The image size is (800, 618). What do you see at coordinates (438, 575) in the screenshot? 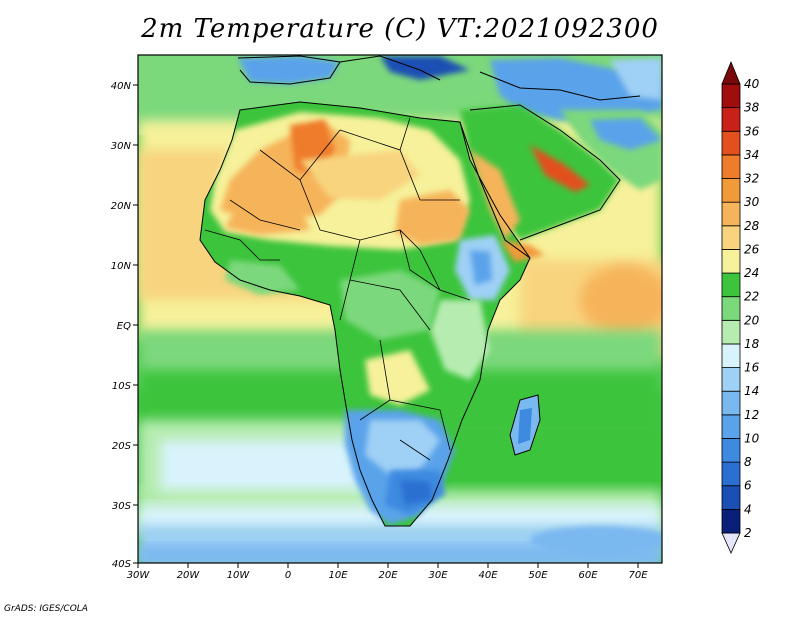
I see `x-tick-label: 30E` at bounding box center [438, 575].